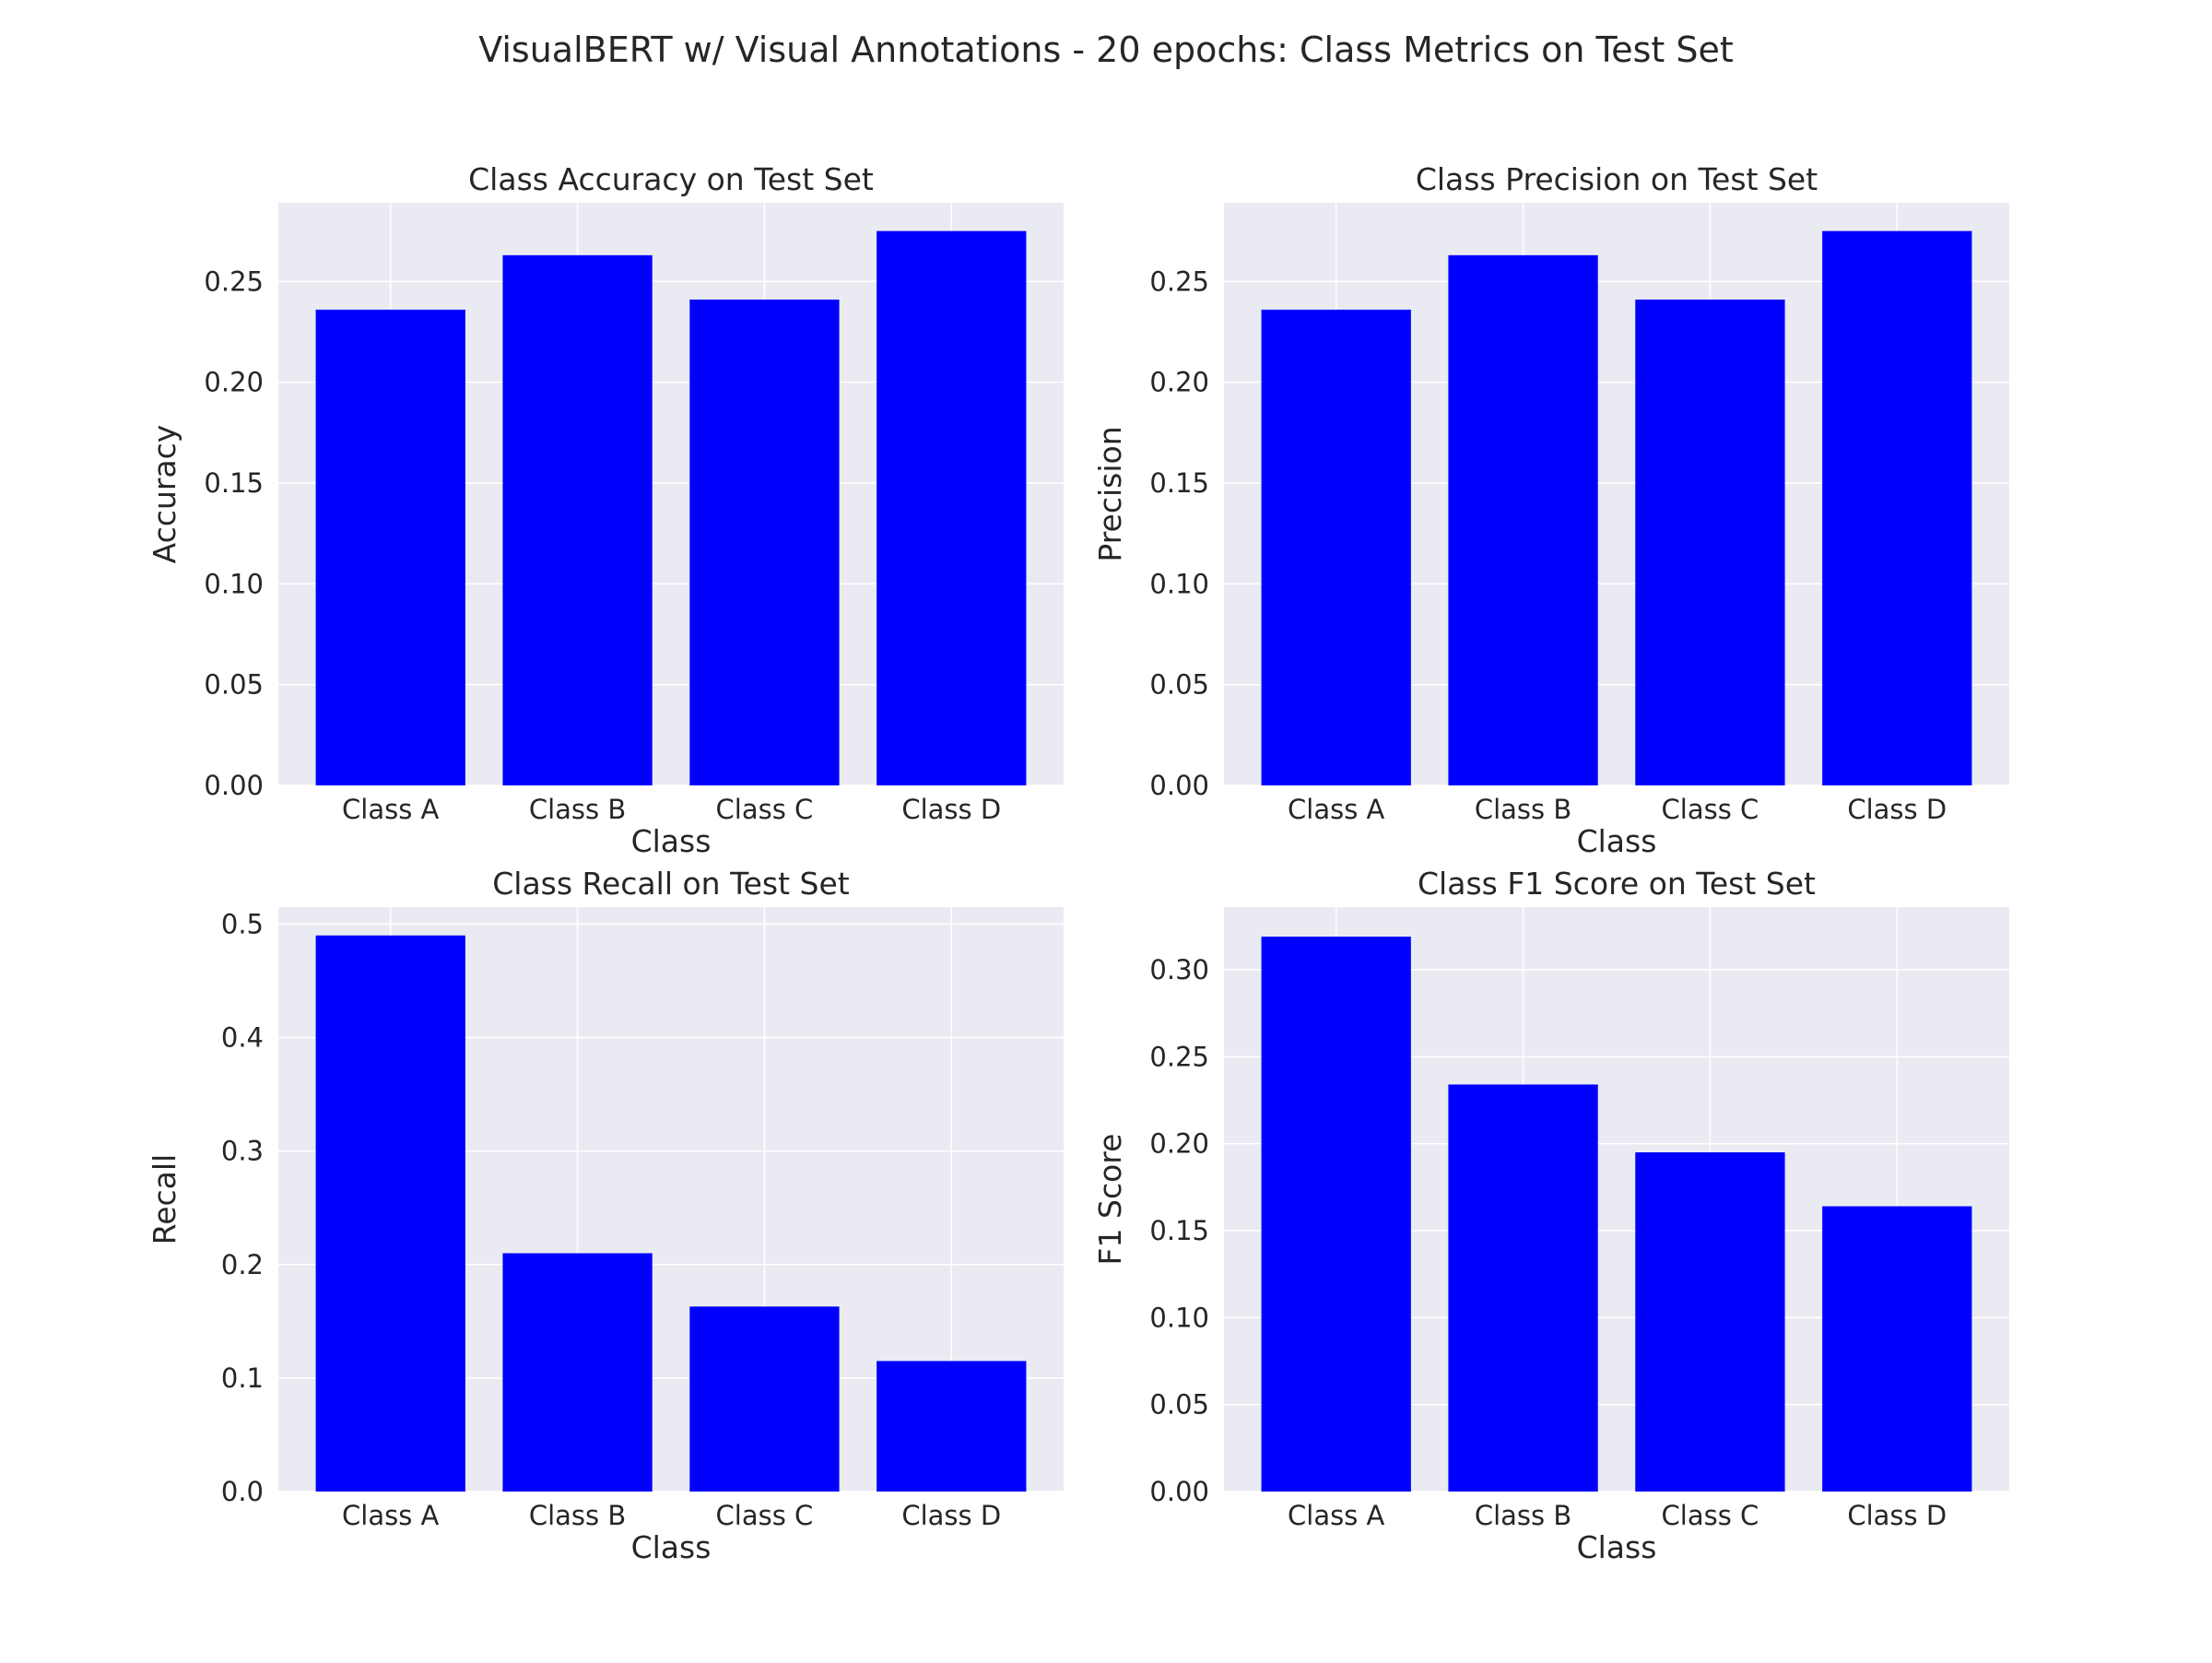  I want to click on y-tick-label: 0.4, so click(242, 1038).